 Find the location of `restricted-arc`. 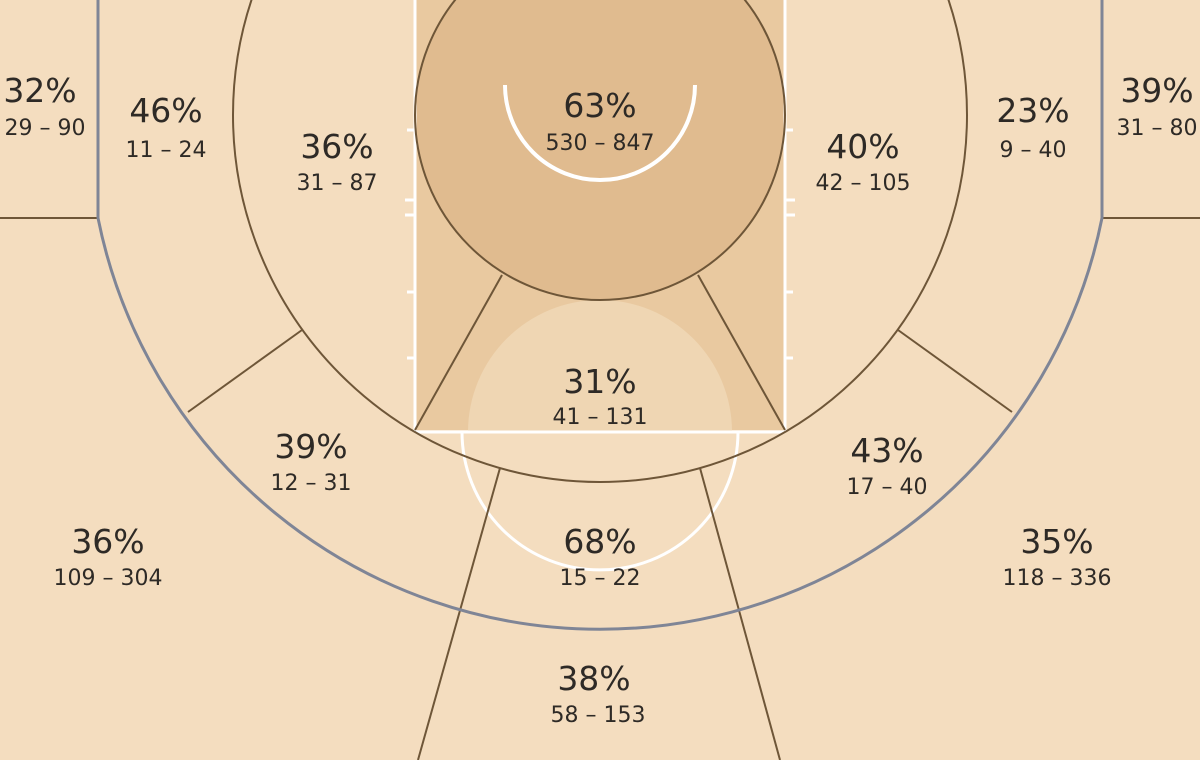

restricted-arc is located at coordinates (600, 133).